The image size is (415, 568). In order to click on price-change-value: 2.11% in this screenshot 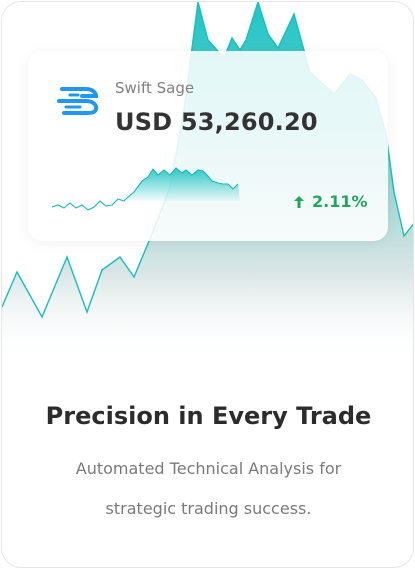, I will do `click(340, 201)`.